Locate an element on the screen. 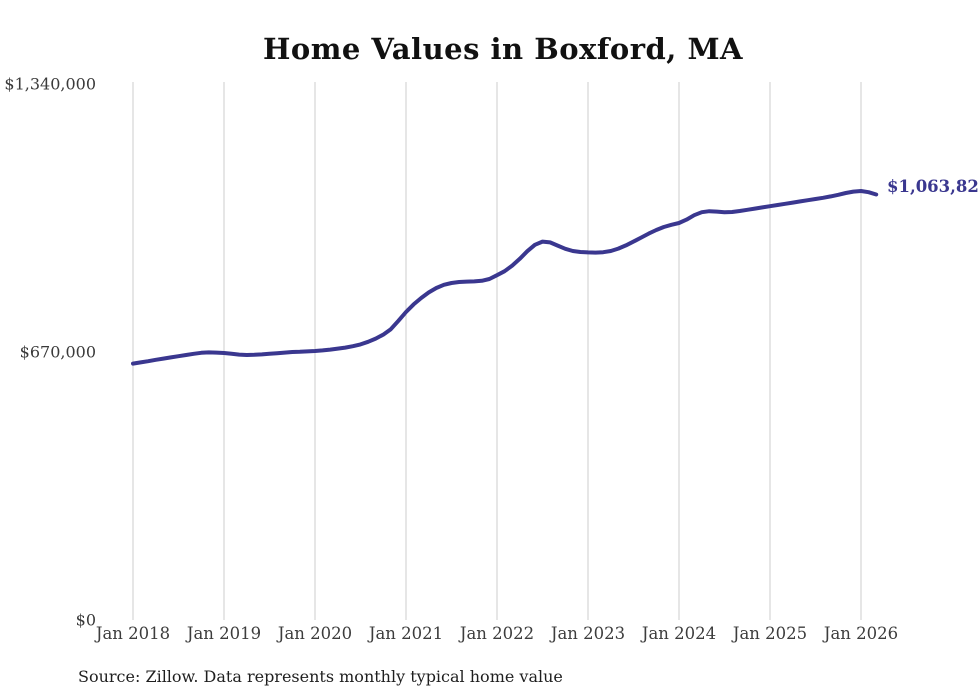 The height and width of the screenshot is (699, 980). y-axis-label-zero: $0 is located at coordinates (85, 620).